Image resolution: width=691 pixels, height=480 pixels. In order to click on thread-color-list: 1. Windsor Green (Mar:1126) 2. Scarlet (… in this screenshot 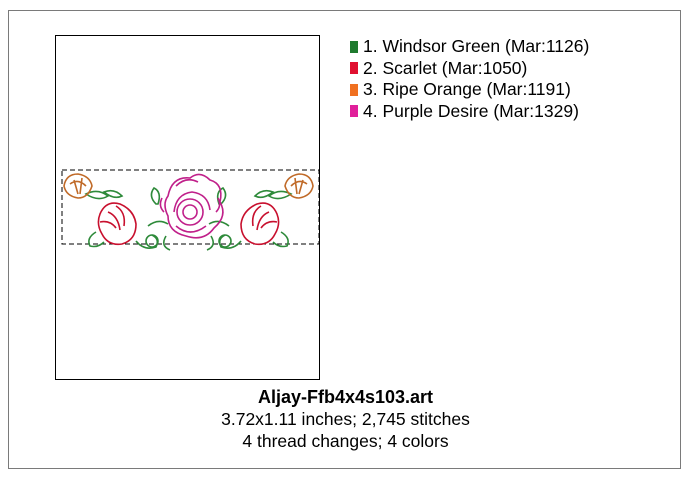, I will do `click(469, 79)`.